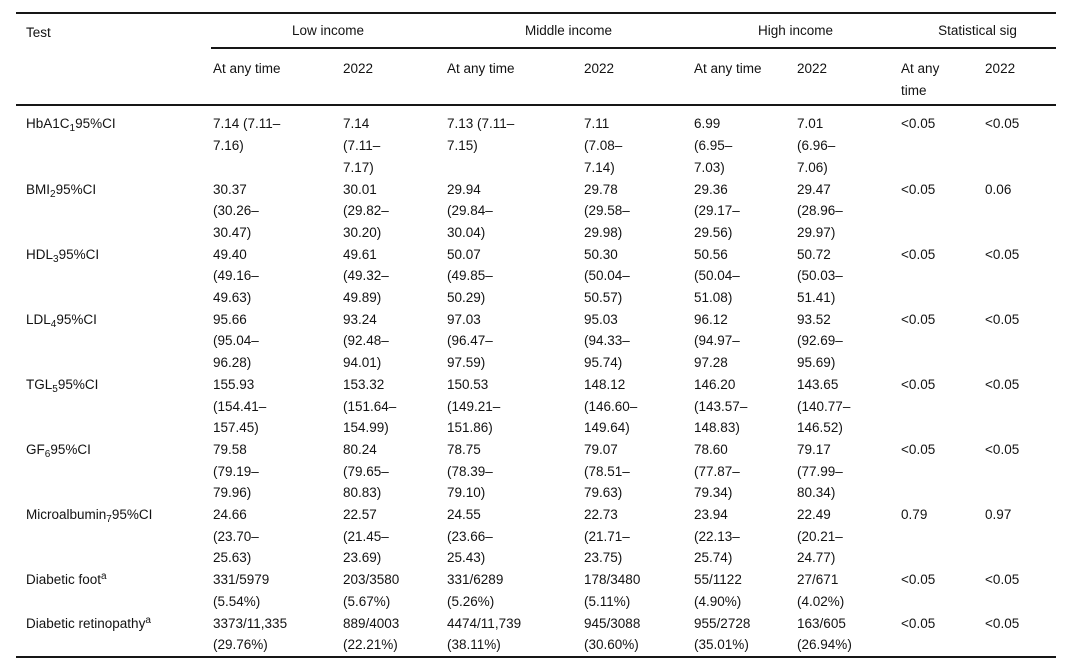 The height and width of the screenshot is (667, 1068). What do you see at coordinates (796, 31) in the screenshot?
I see `column-group-high-income: High income` at bounding box center [796, 31].